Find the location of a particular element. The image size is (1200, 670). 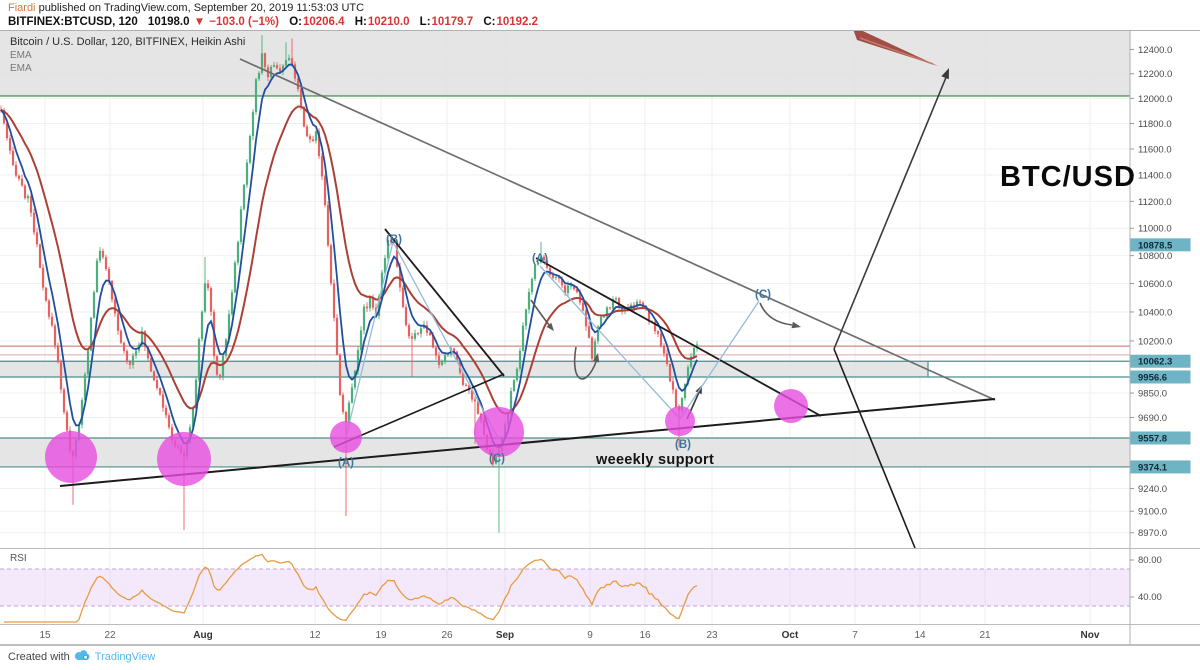

low-label: L: is located at coordinates (425, 22).